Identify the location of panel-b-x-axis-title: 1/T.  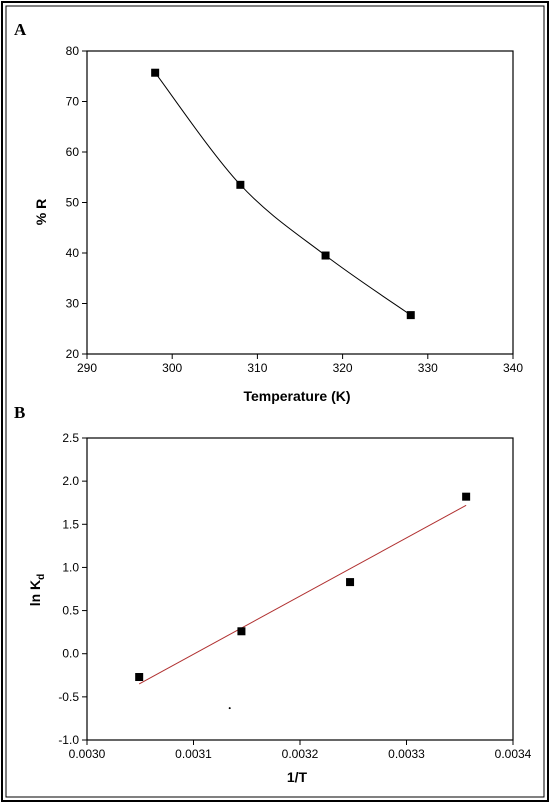
(297, 777).